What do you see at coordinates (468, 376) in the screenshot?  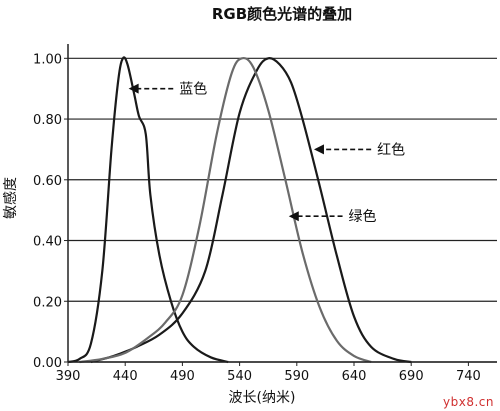 I see `x-tick-label: 740` at bounding box center [468, 376].